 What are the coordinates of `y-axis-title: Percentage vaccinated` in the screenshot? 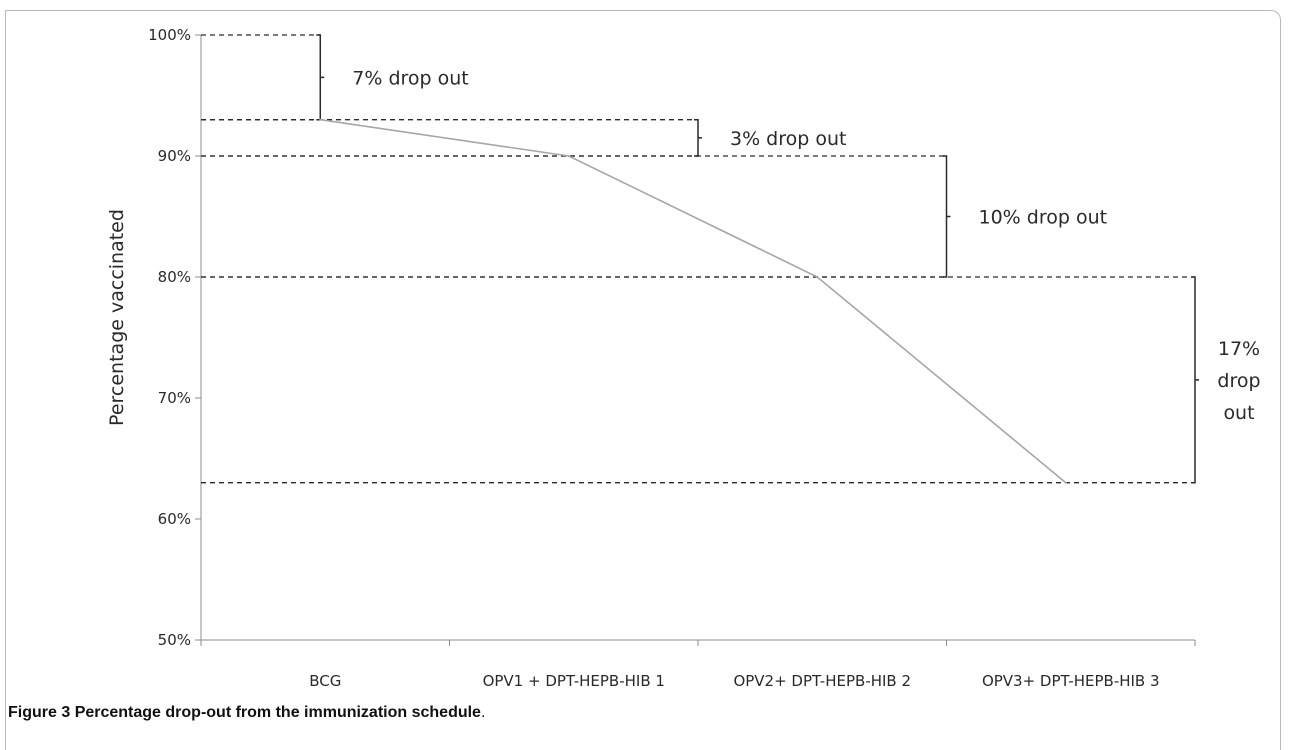 It's located at (117, 317).